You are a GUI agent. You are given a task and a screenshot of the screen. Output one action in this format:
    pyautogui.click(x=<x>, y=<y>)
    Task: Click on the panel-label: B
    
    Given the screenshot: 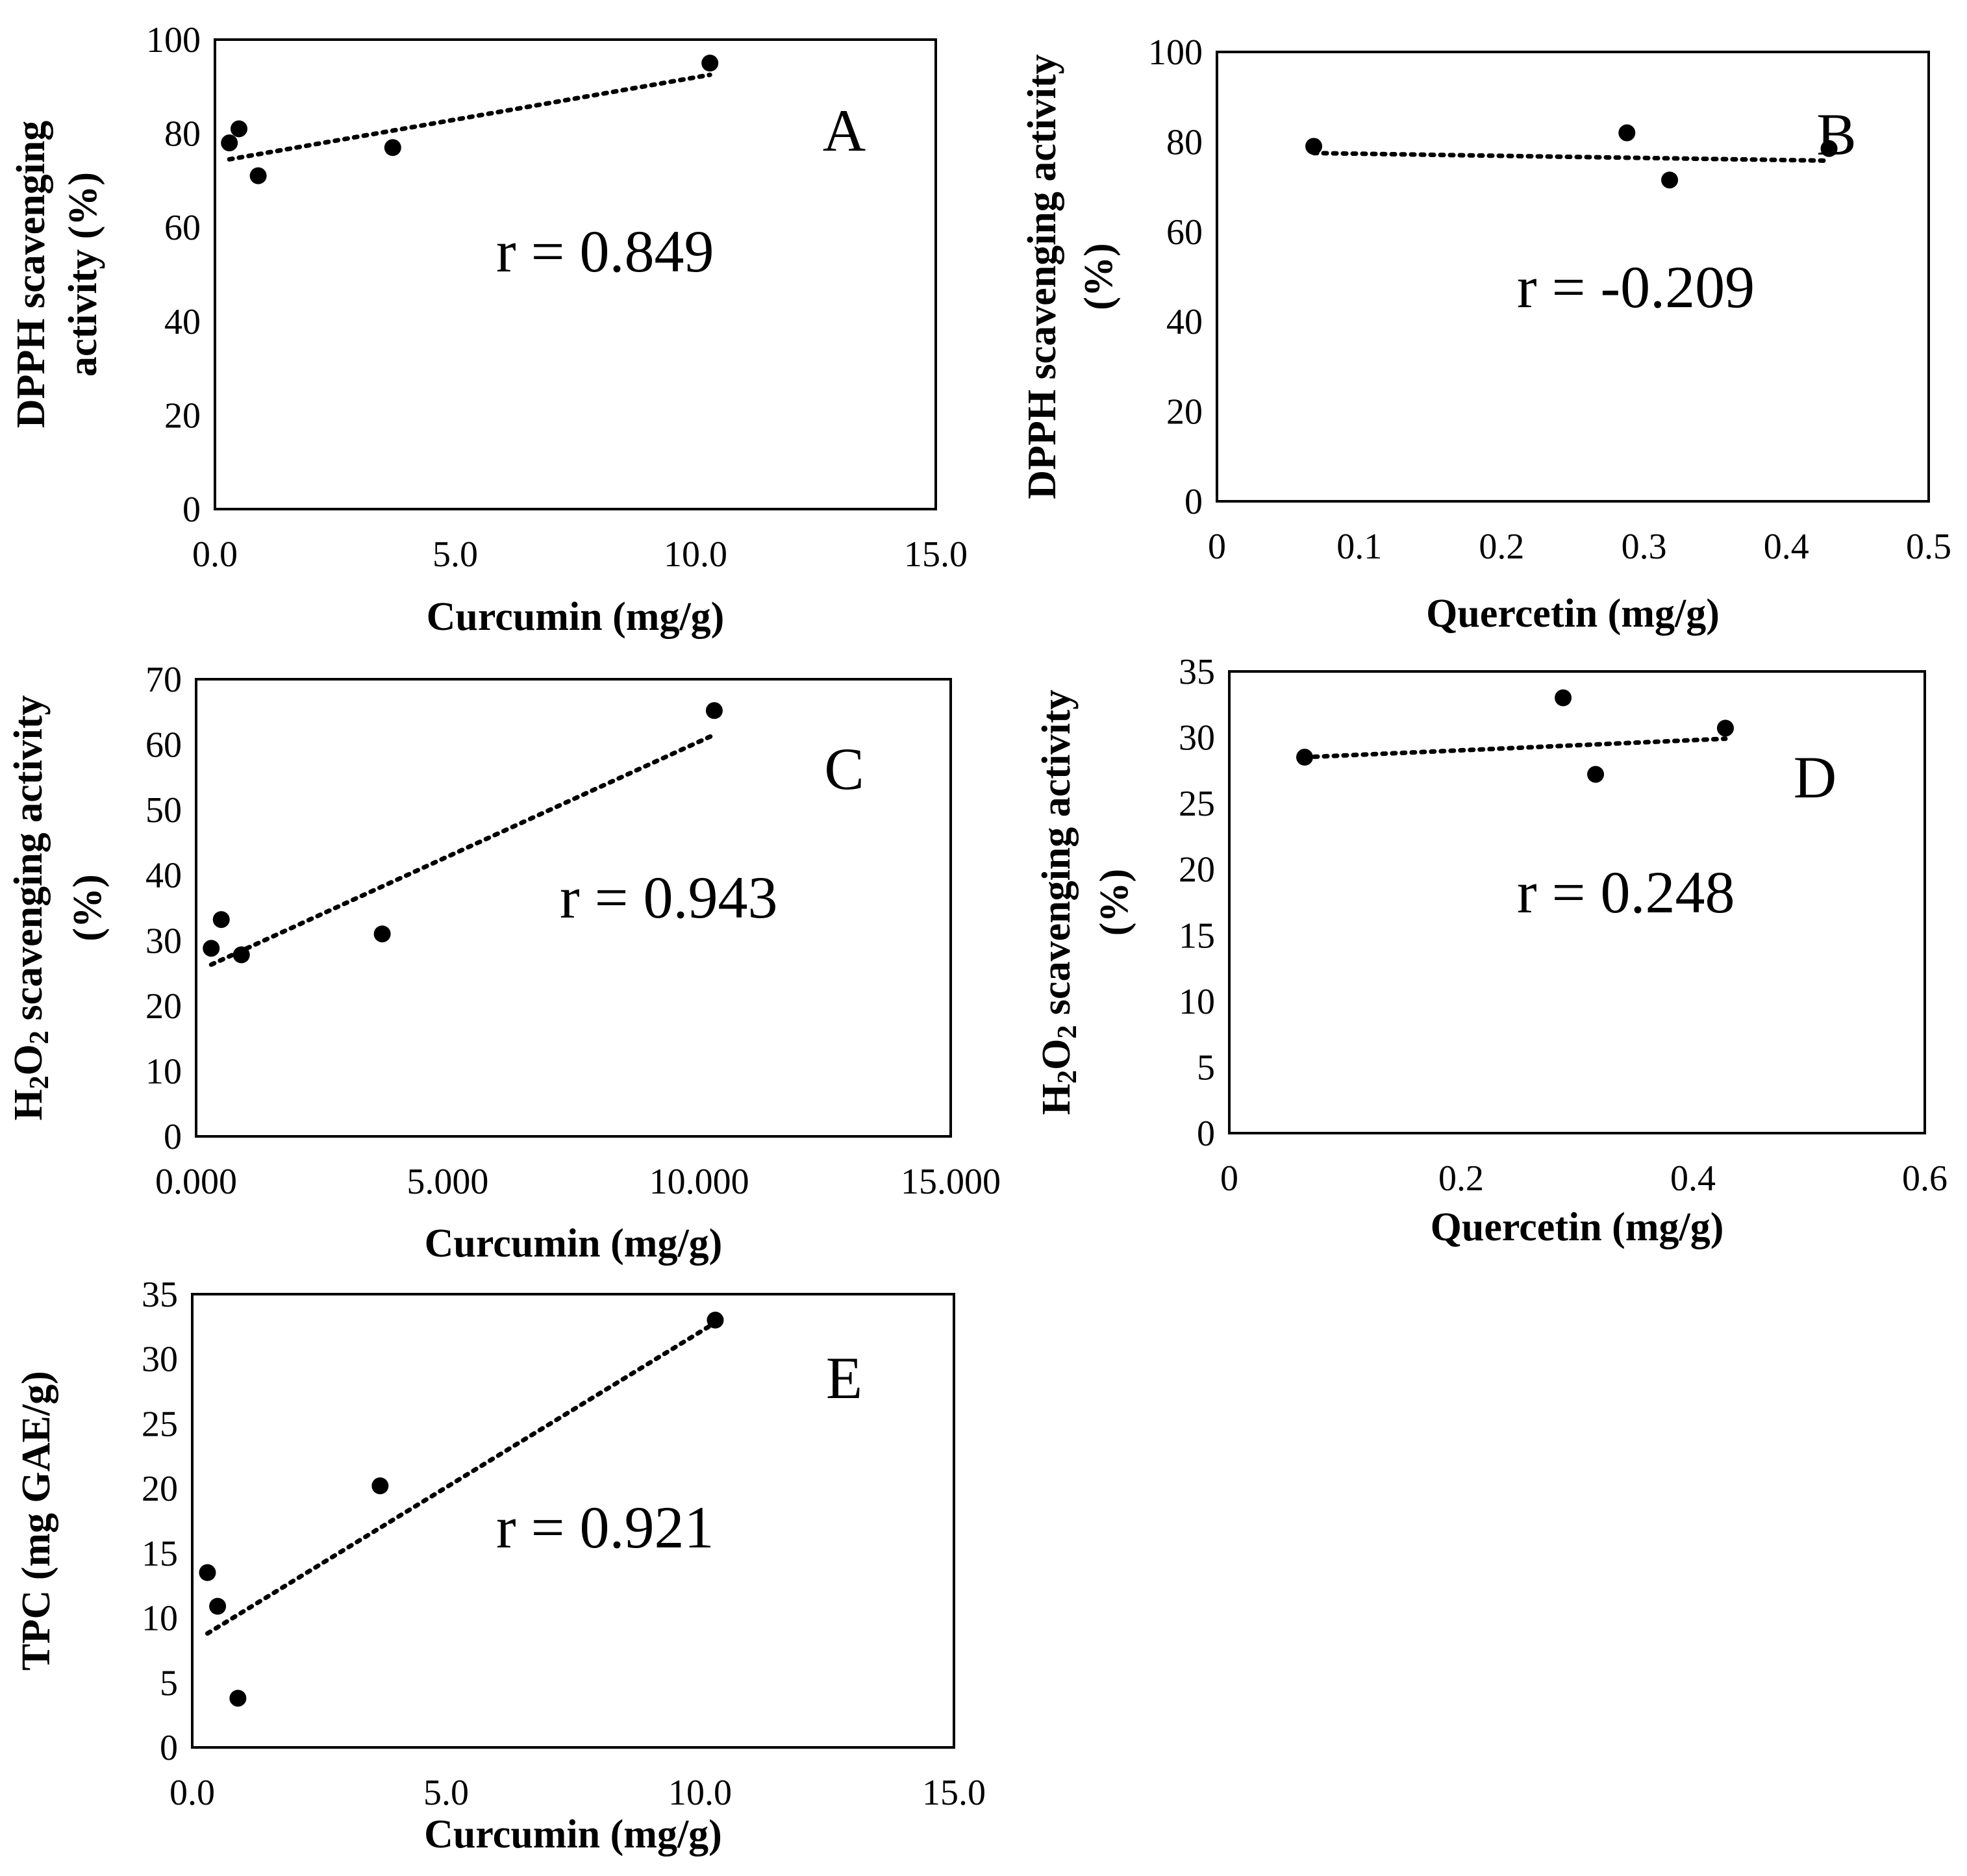 What is the action you would take?
    pyautogui.click(x=1836, y=134)
    